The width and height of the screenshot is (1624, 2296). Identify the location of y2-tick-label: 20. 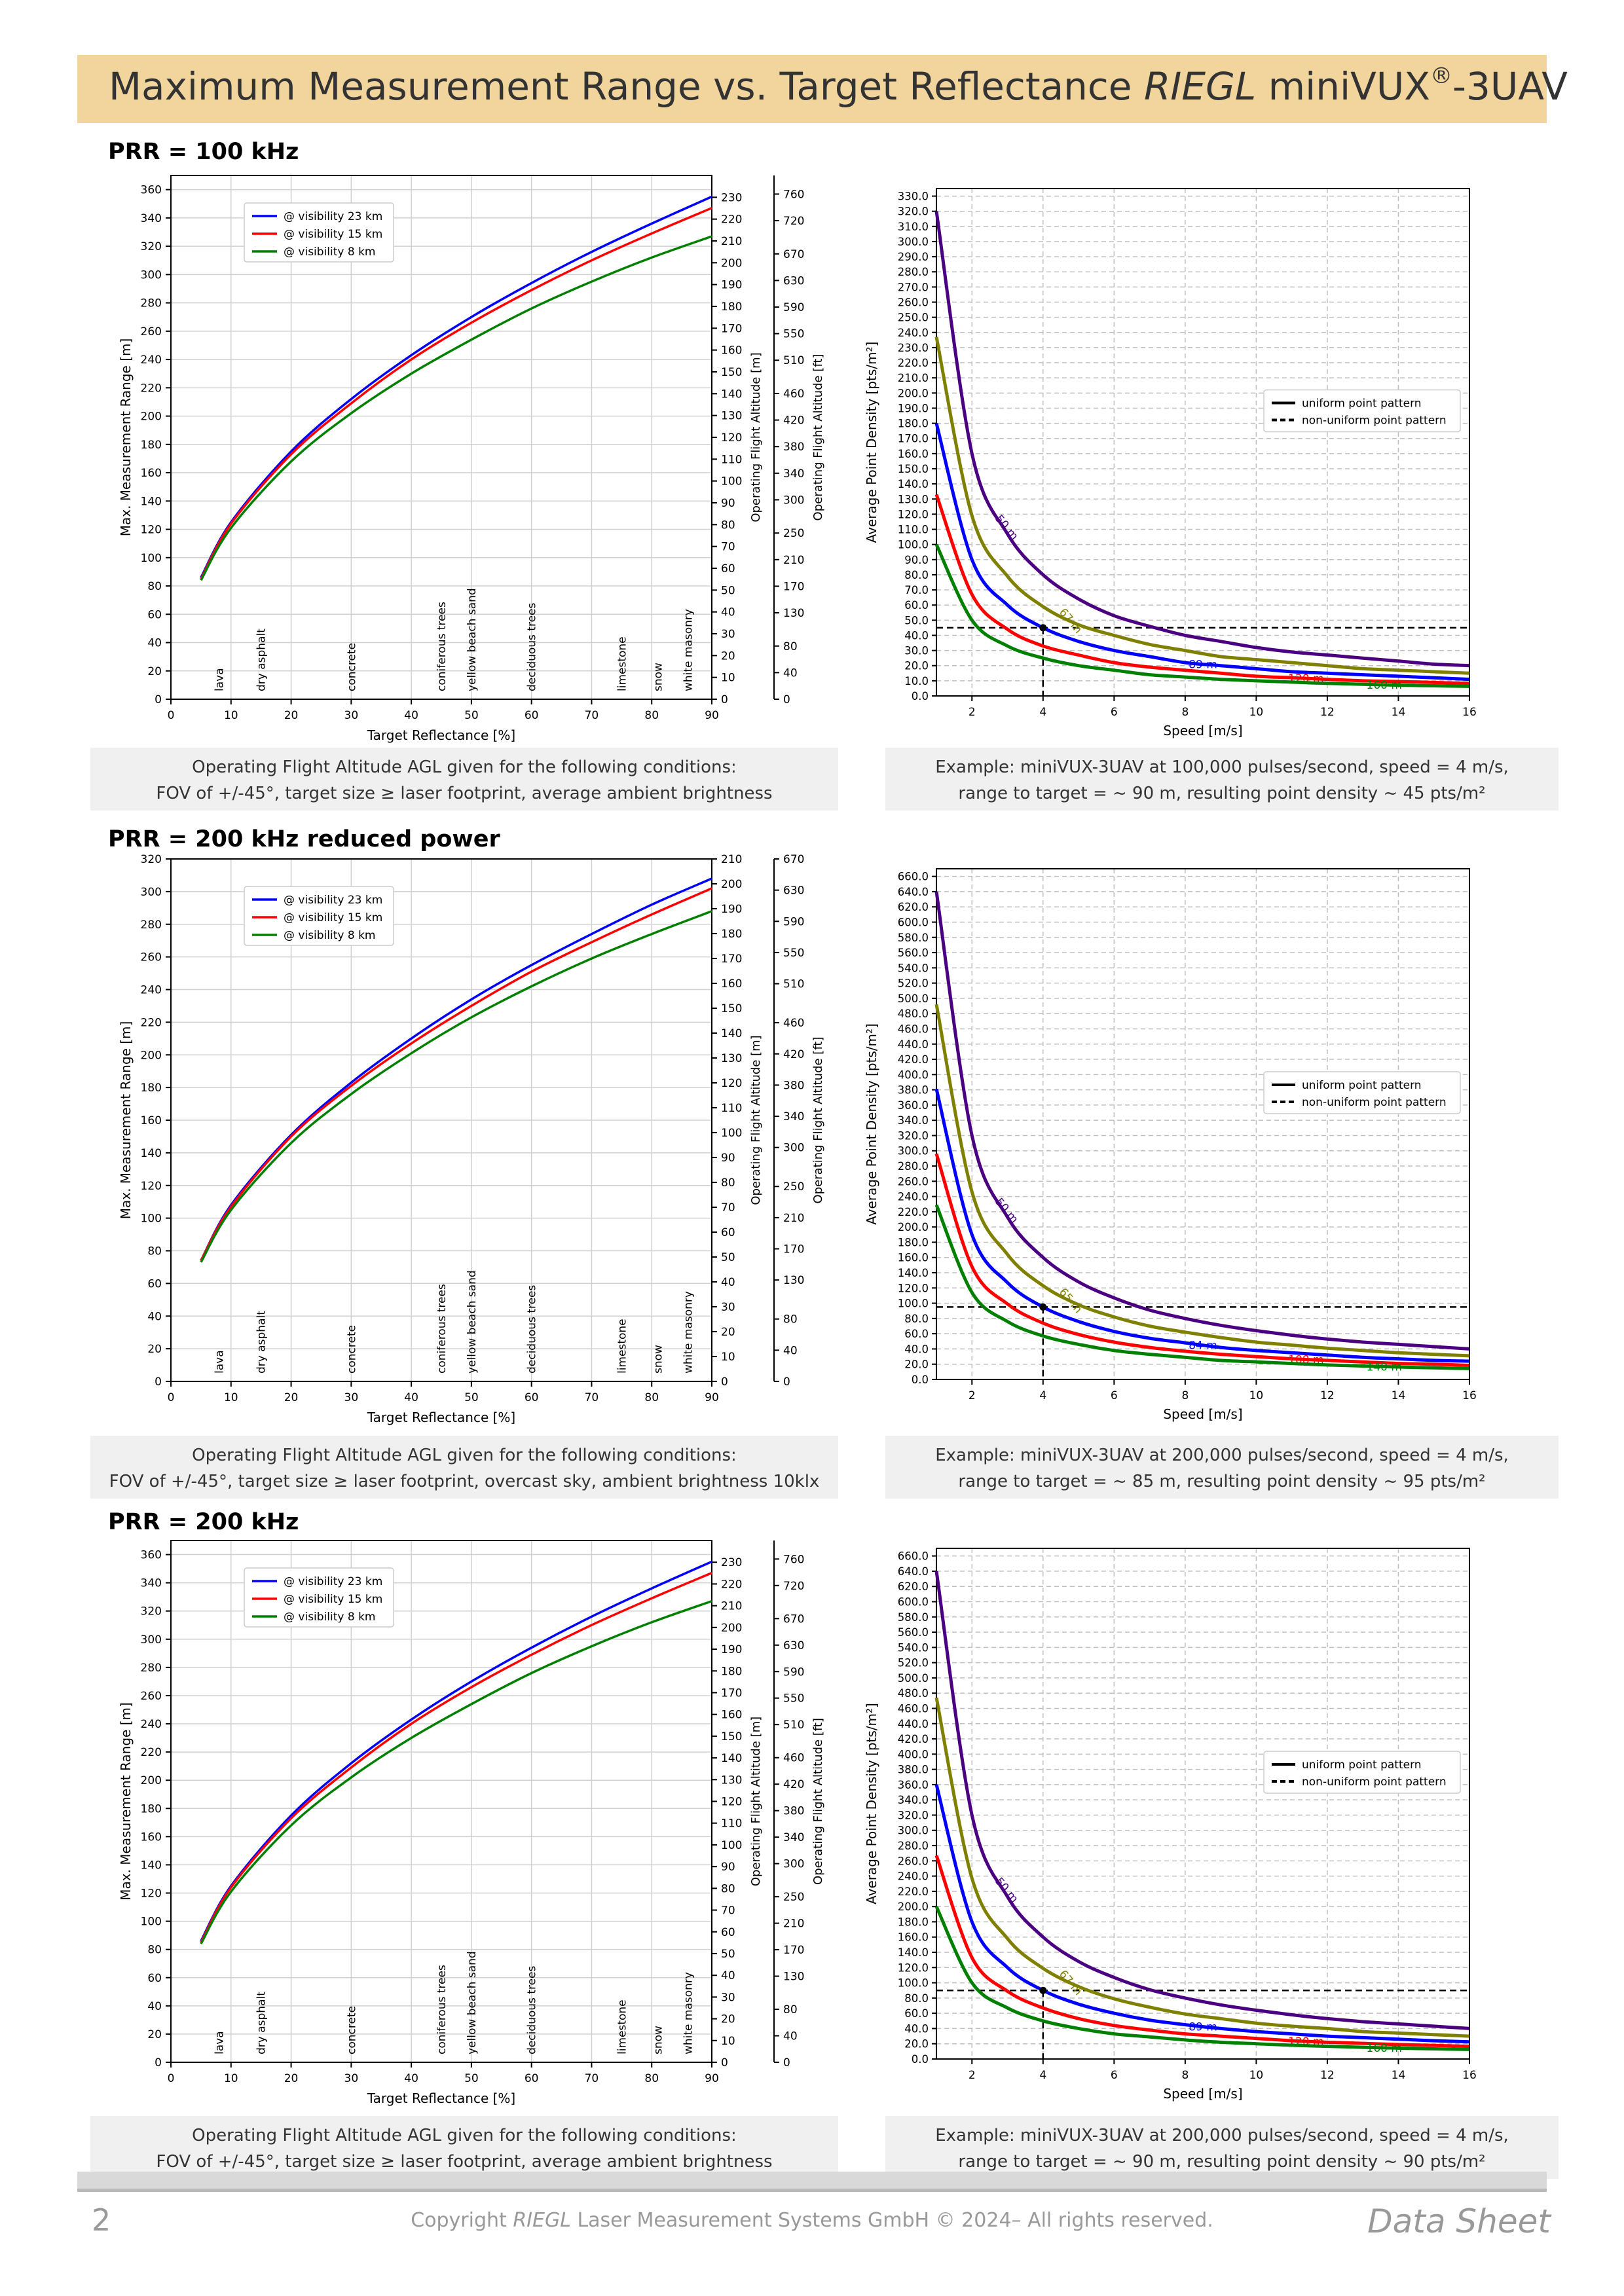
(728, 656).